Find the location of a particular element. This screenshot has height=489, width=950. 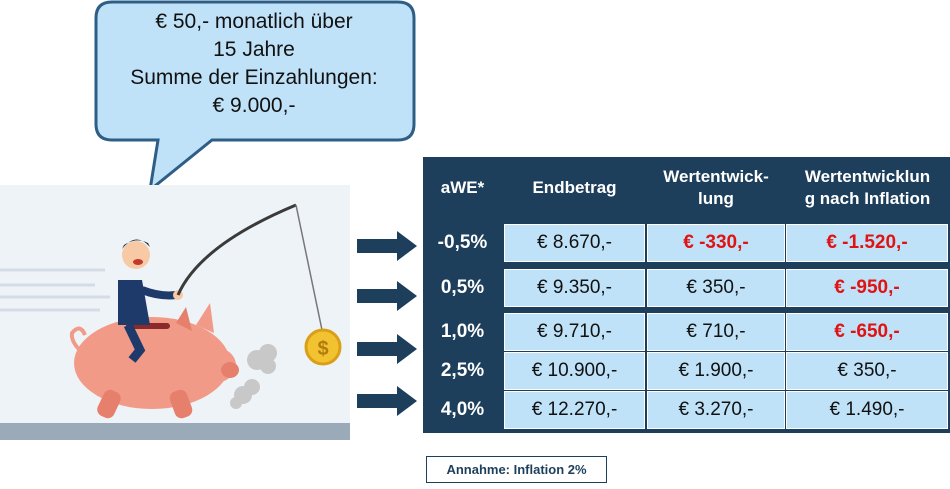

header-nach-inflation: Wertentwicklun g nach Inflation is located at coordinates (867, 188).